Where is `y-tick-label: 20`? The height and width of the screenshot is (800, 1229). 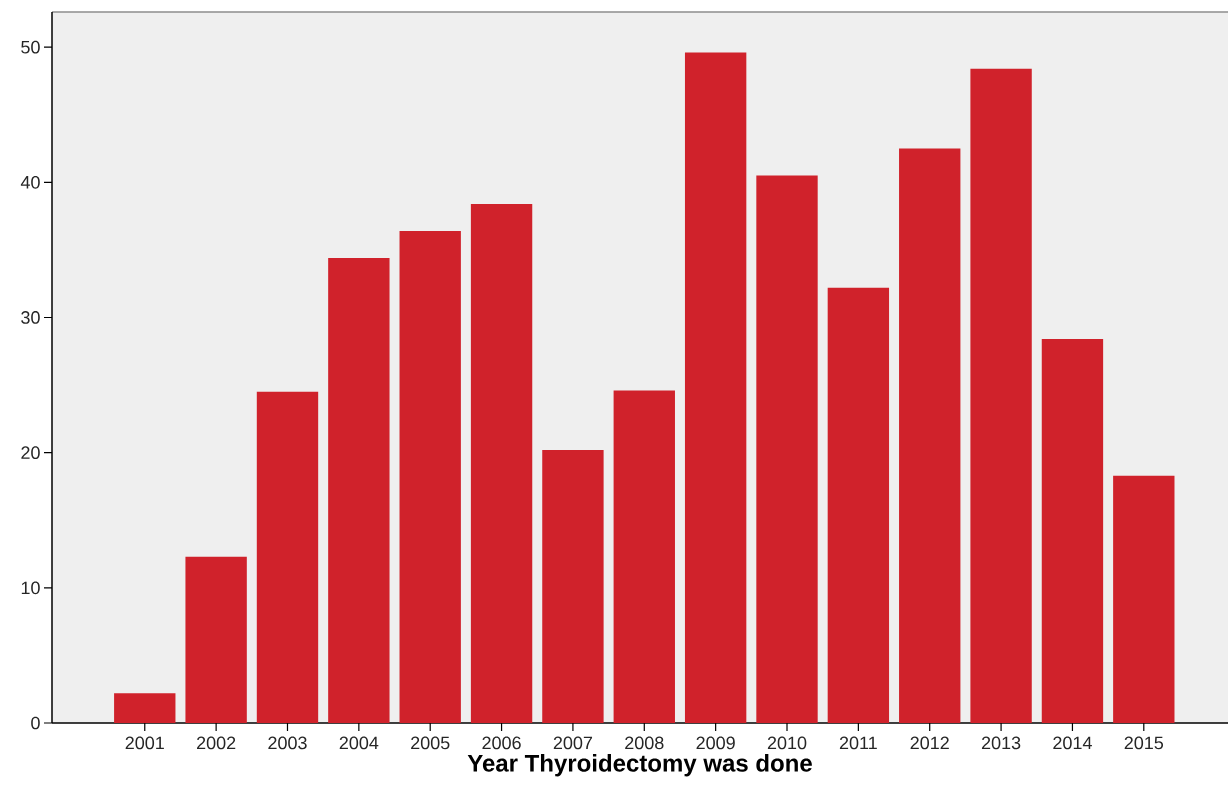 y-tick-label: 20 is located at coordinates (30, 453).